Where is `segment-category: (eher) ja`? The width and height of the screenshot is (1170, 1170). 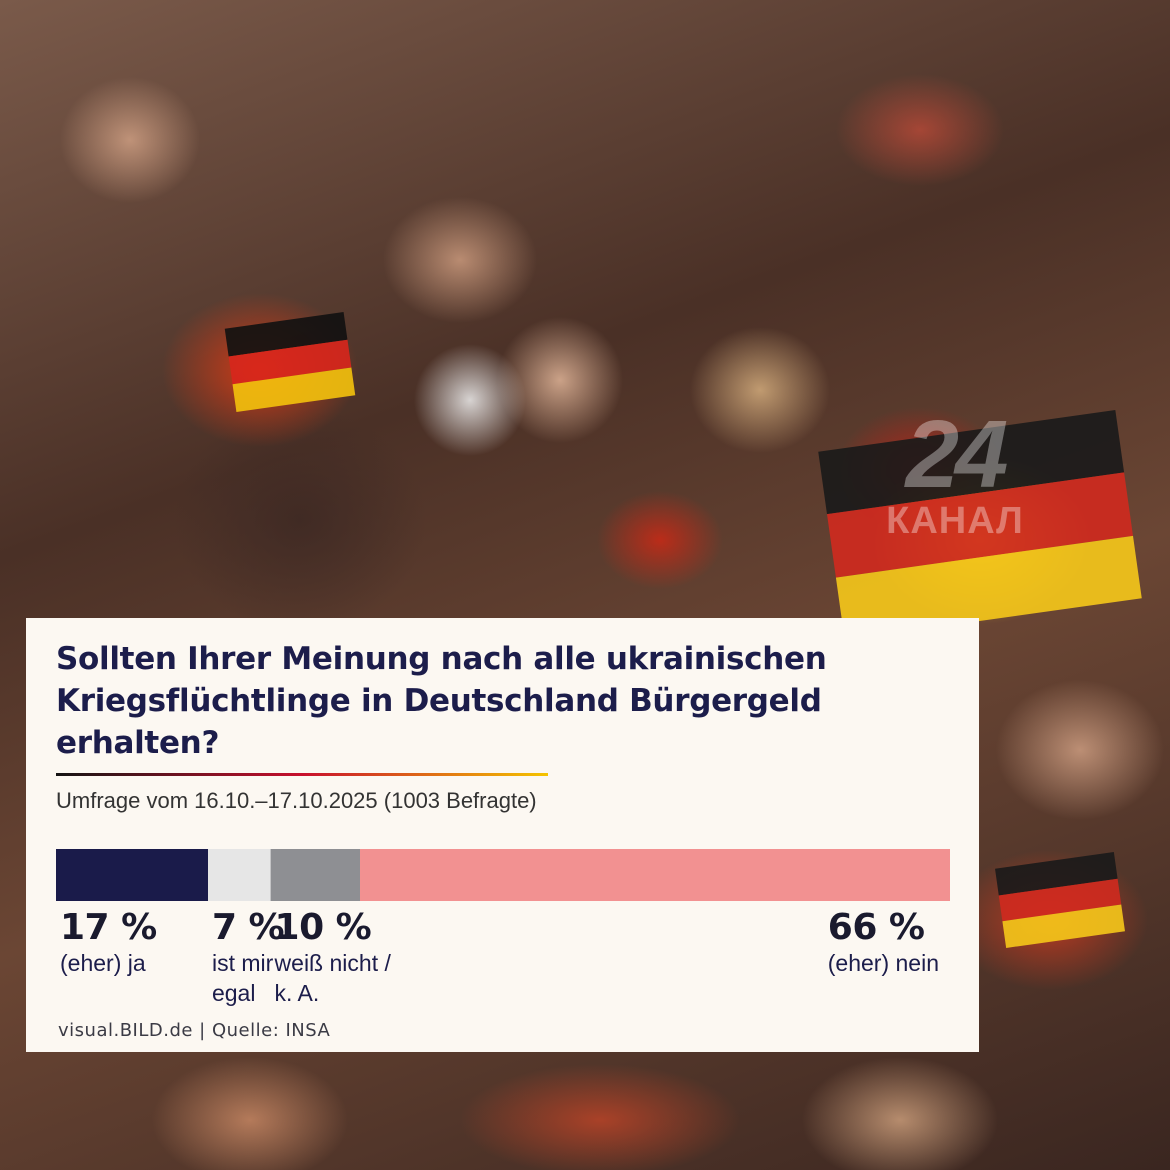 segment-category: (eher) ja is located at coordinates (103, 963).